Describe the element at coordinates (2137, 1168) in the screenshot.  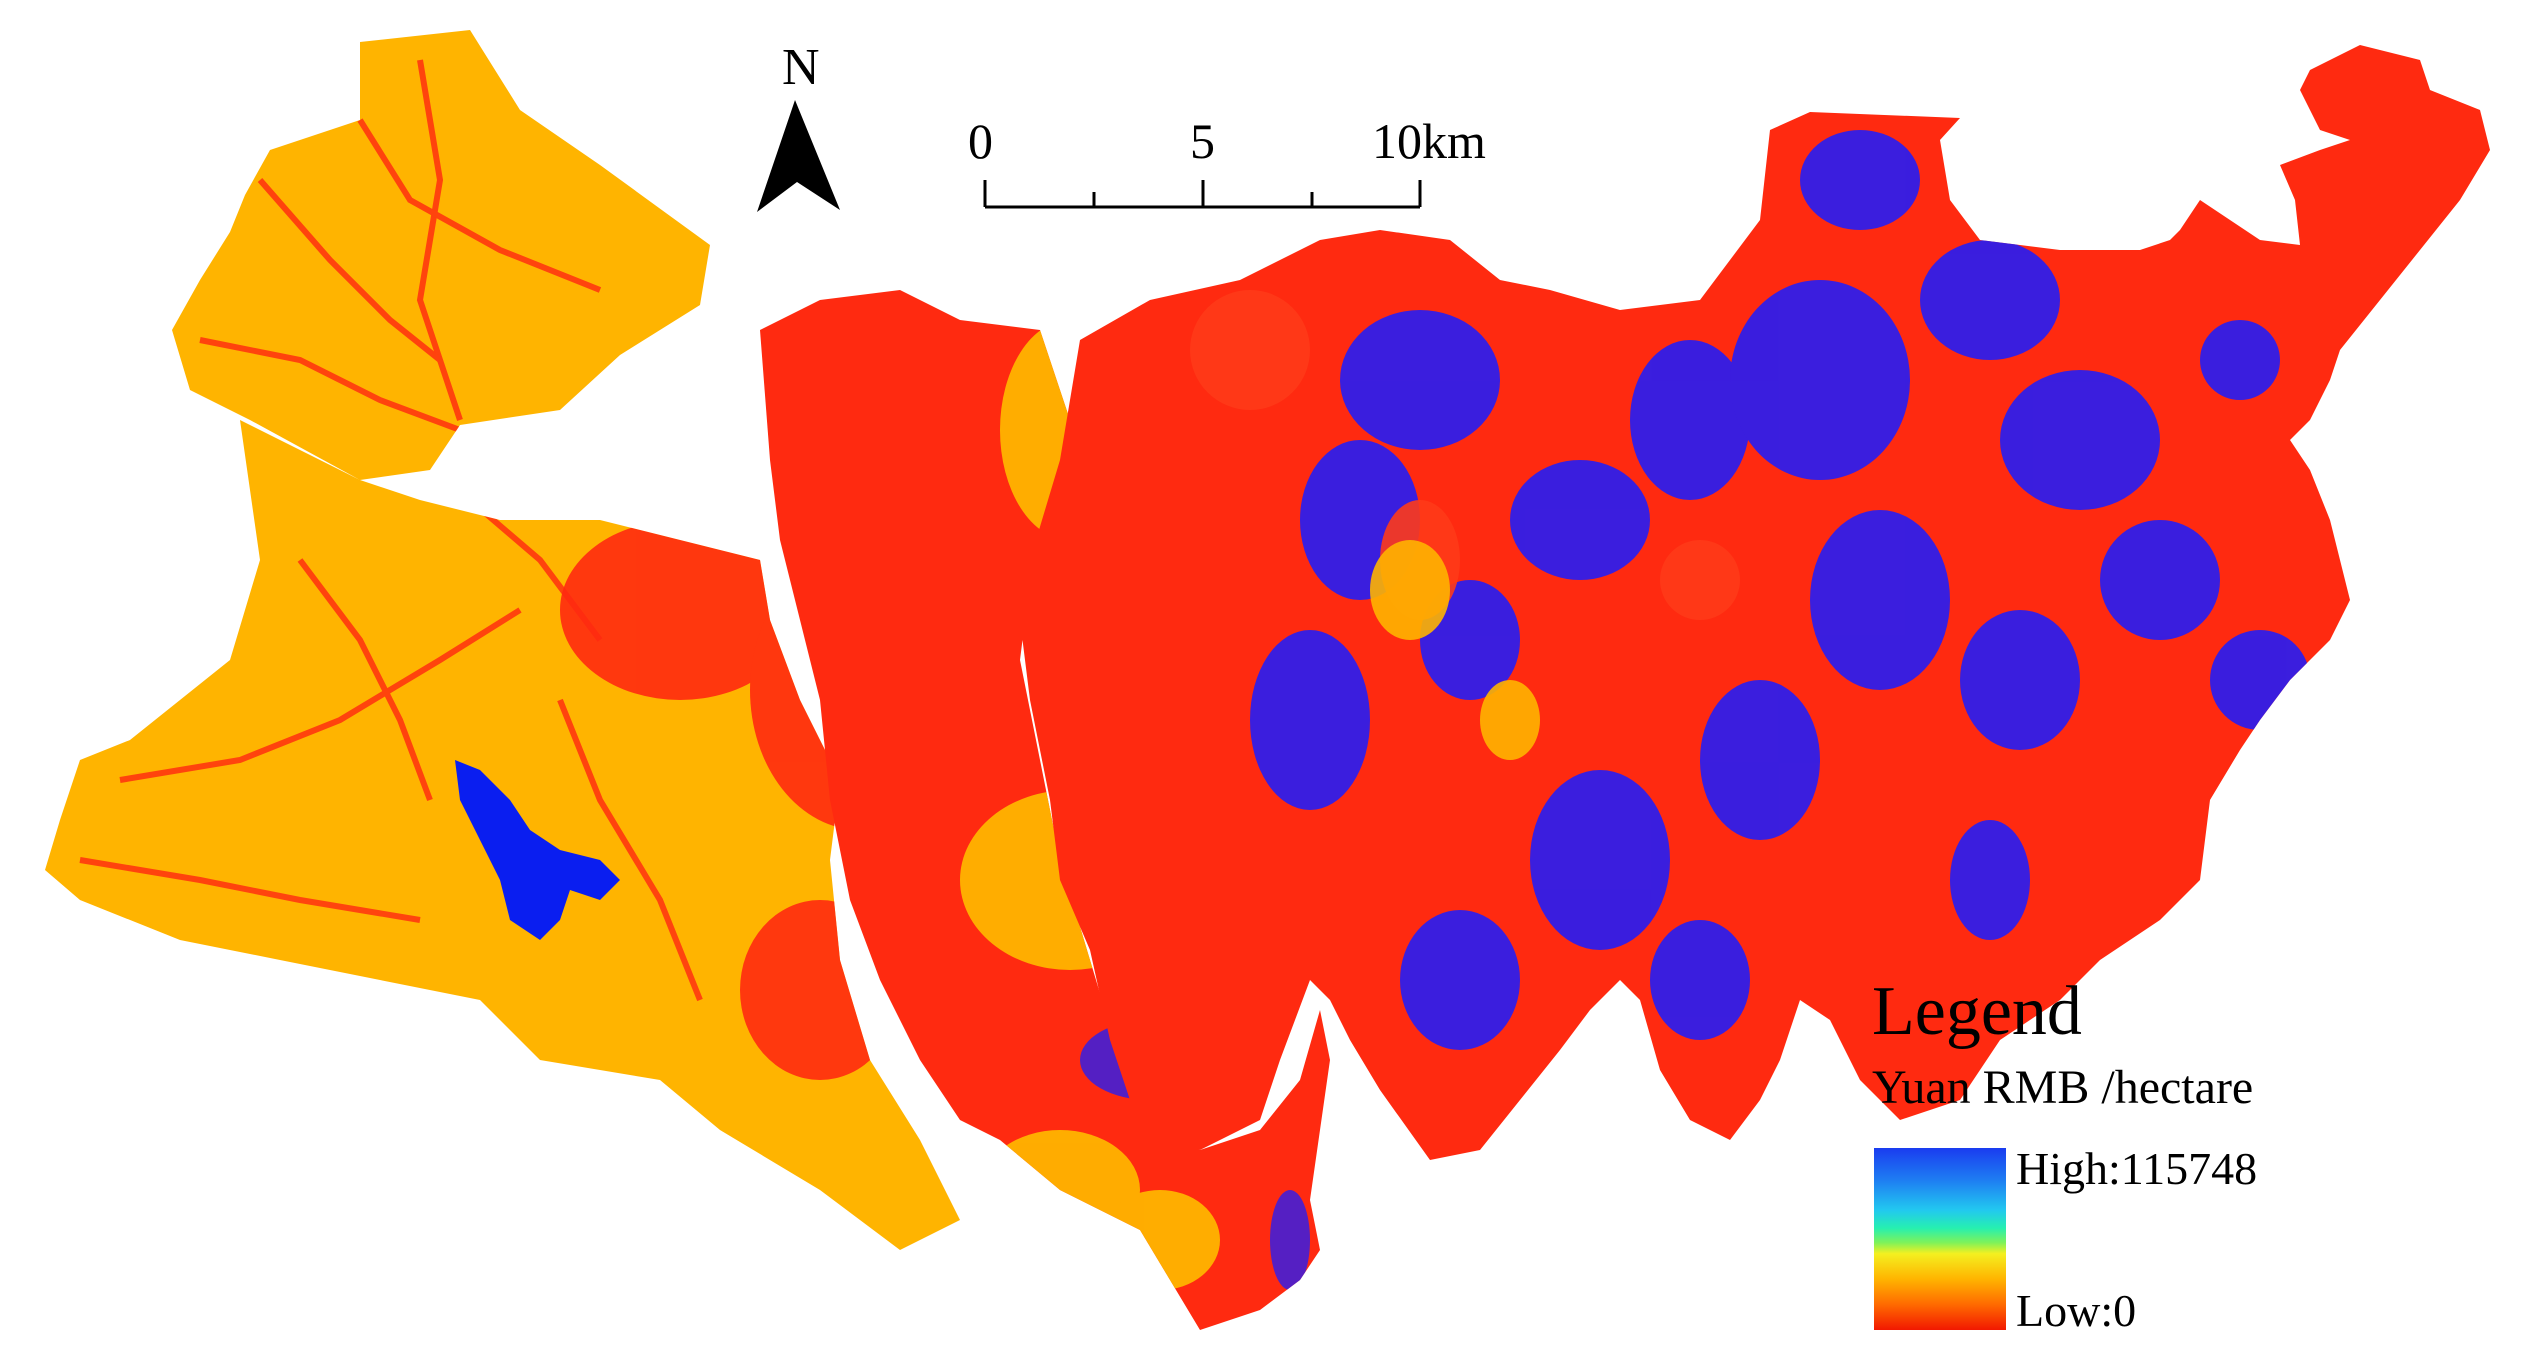
I see `legend-high-label: High:115748` at that location.